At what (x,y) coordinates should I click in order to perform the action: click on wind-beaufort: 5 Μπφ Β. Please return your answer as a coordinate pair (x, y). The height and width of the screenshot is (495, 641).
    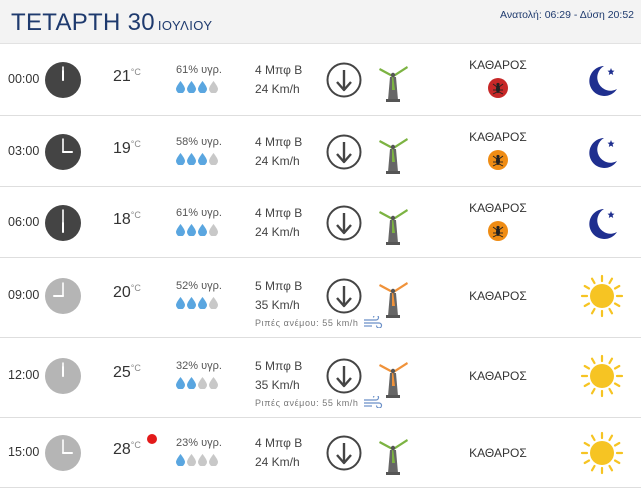
    Looking at the image, I should click on (279, 366).